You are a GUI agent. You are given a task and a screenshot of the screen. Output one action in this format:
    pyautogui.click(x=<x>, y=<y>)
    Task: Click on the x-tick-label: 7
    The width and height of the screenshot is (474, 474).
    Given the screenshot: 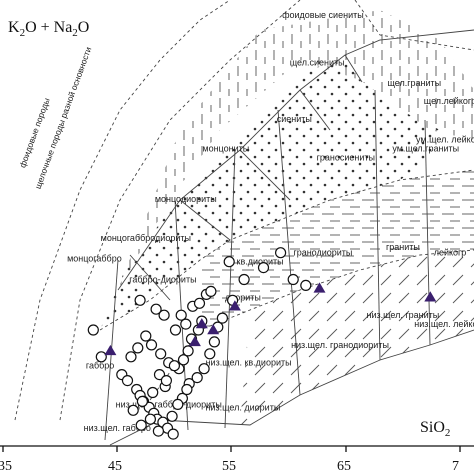 What is the action you would take?
    pyautogui.click(x=455, y=466)
    